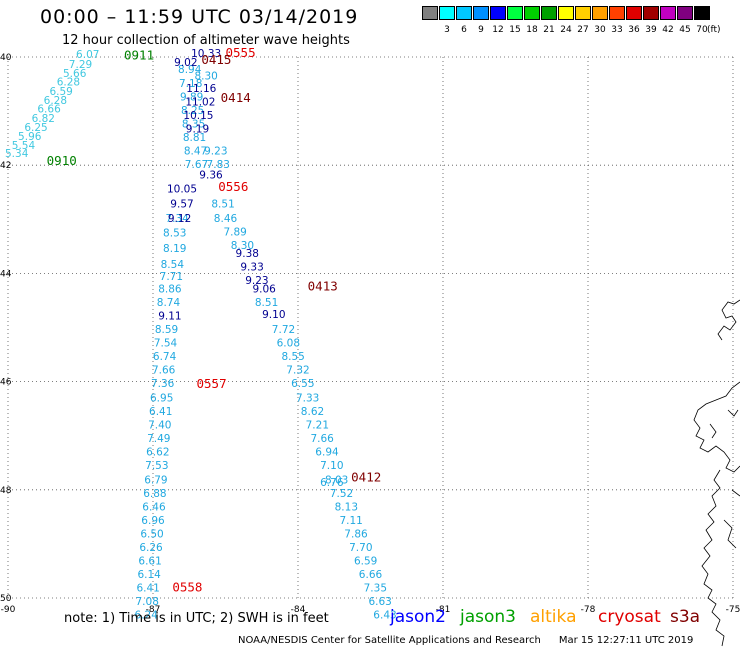 This screenshot has width=740, height=650. Describe the element at coordinates (155, 480) in the screenshot. I see `swh-value: 6.79` at that location.